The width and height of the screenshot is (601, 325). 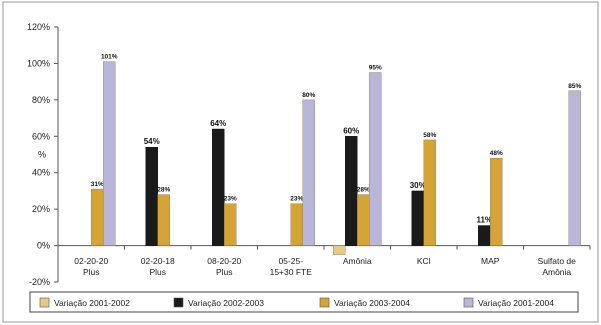 I want to click on legend-entry: Variação 2001-2004, so click(x=516, y=303).